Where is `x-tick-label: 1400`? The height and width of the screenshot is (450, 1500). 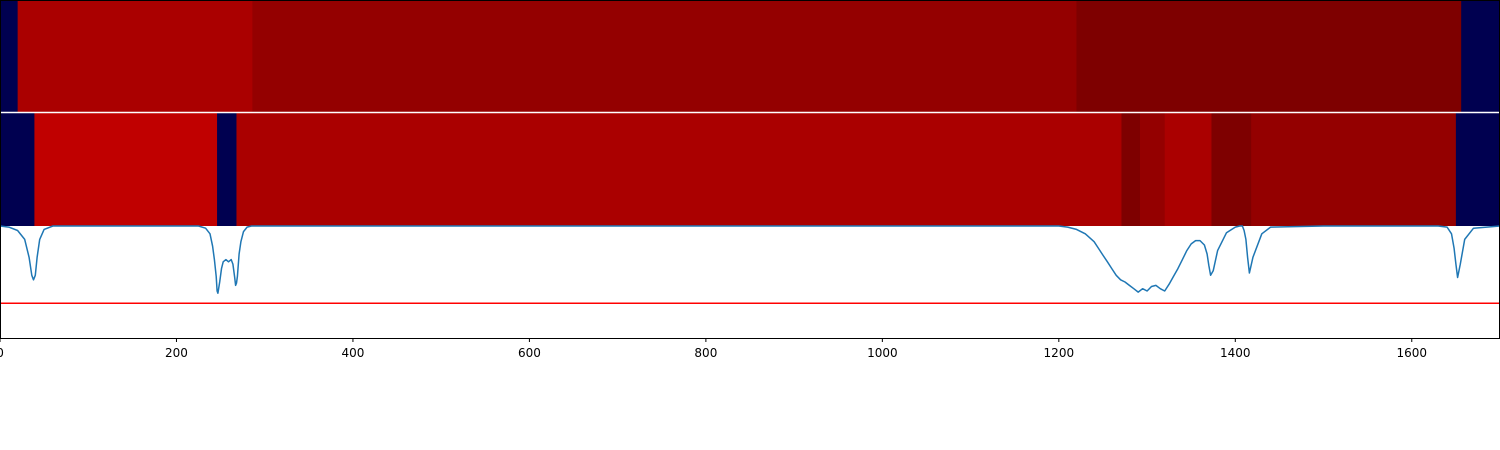
x-tick-label: 1400 is located at coordinates (1235, 353).